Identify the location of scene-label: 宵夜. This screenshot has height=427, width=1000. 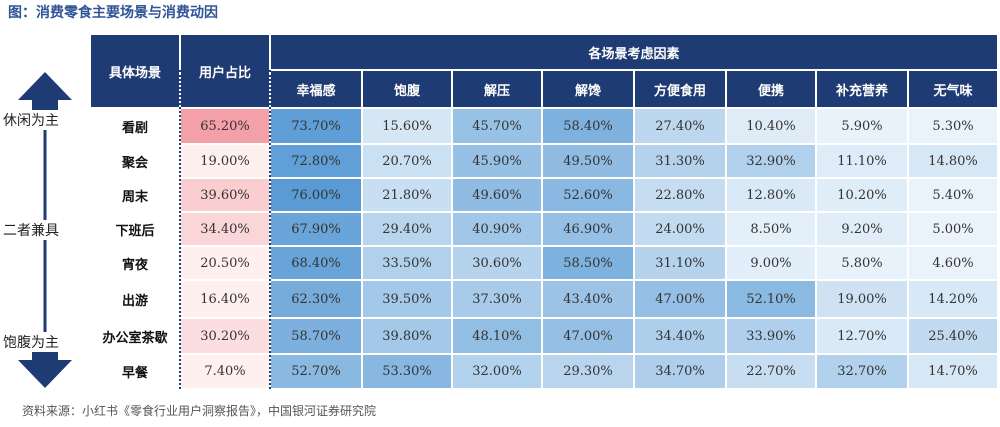
(135, 263).